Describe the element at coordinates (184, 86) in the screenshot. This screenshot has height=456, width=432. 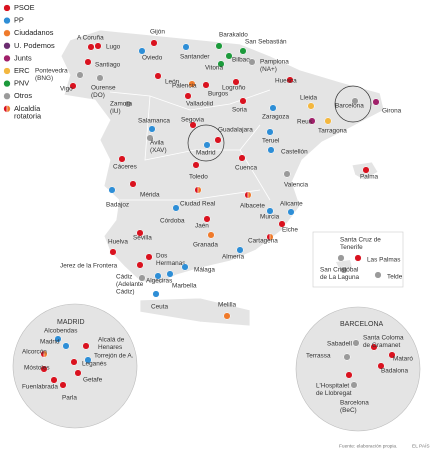
I see `city-label: Palencia` at that location.